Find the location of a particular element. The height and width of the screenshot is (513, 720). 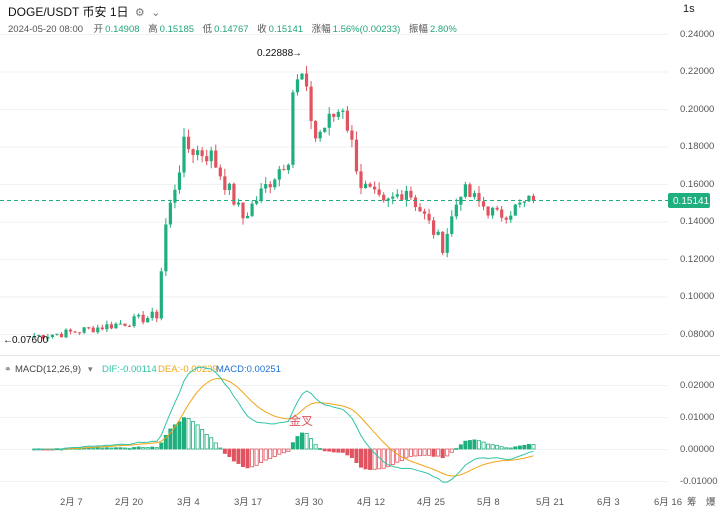

liquidation-button: 爆 is located at coordinates (711, 502).